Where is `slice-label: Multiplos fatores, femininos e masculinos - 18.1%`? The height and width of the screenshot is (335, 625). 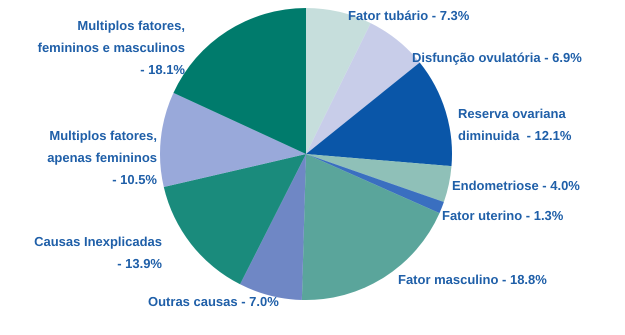
slice-label: Multiplos fatores, femininos e masculinos - 18.1% is located at coordinates (112, 47).